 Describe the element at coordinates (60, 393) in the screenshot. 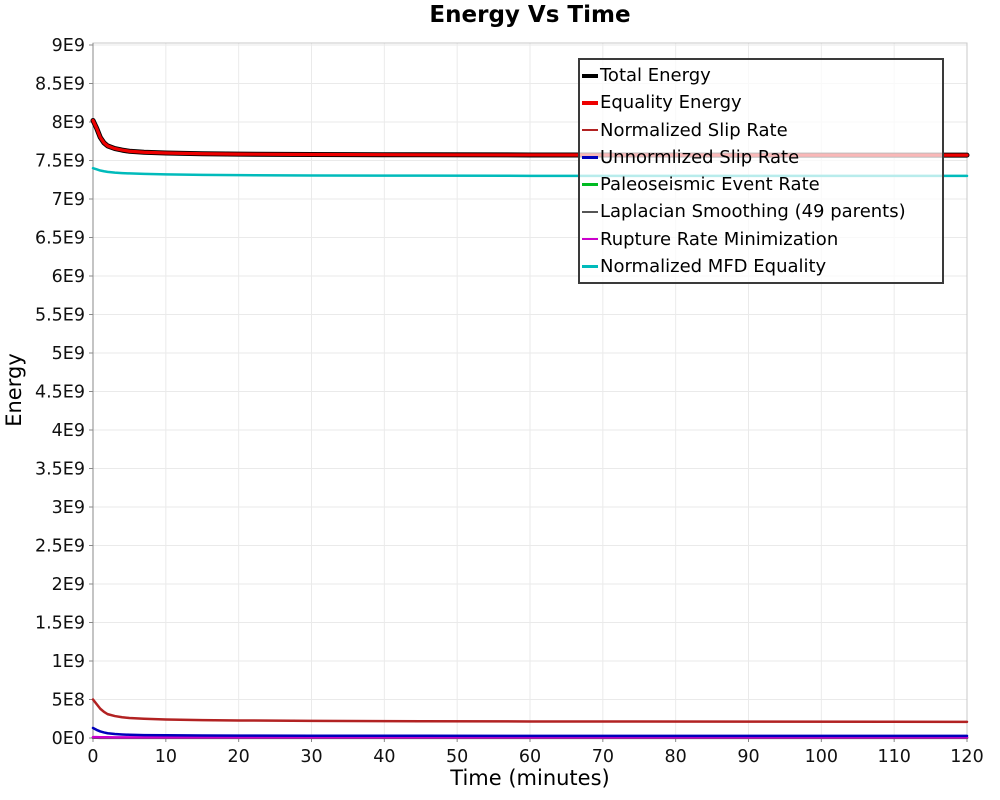

I see `y-tick-label: 4.5E9` at that location.